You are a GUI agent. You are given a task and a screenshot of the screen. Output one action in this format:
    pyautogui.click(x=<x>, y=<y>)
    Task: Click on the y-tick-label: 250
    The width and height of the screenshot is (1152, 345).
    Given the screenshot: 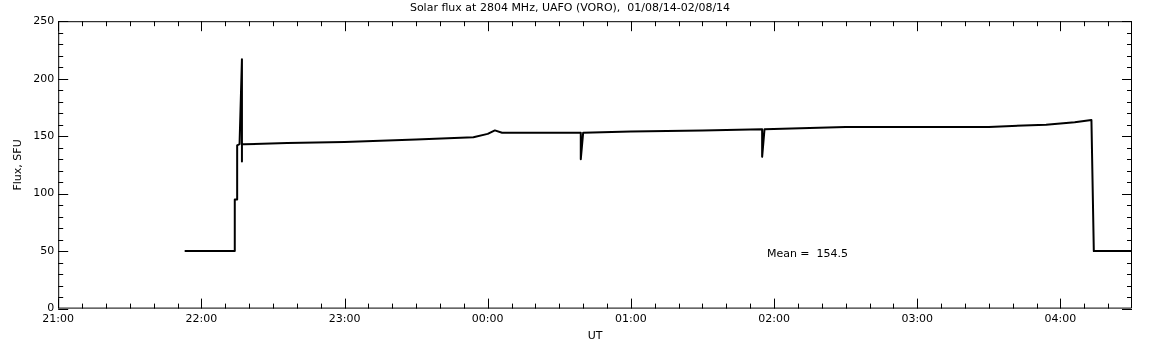 What is the action you would take?
    pyautogui.click(x=44, y=21)
    